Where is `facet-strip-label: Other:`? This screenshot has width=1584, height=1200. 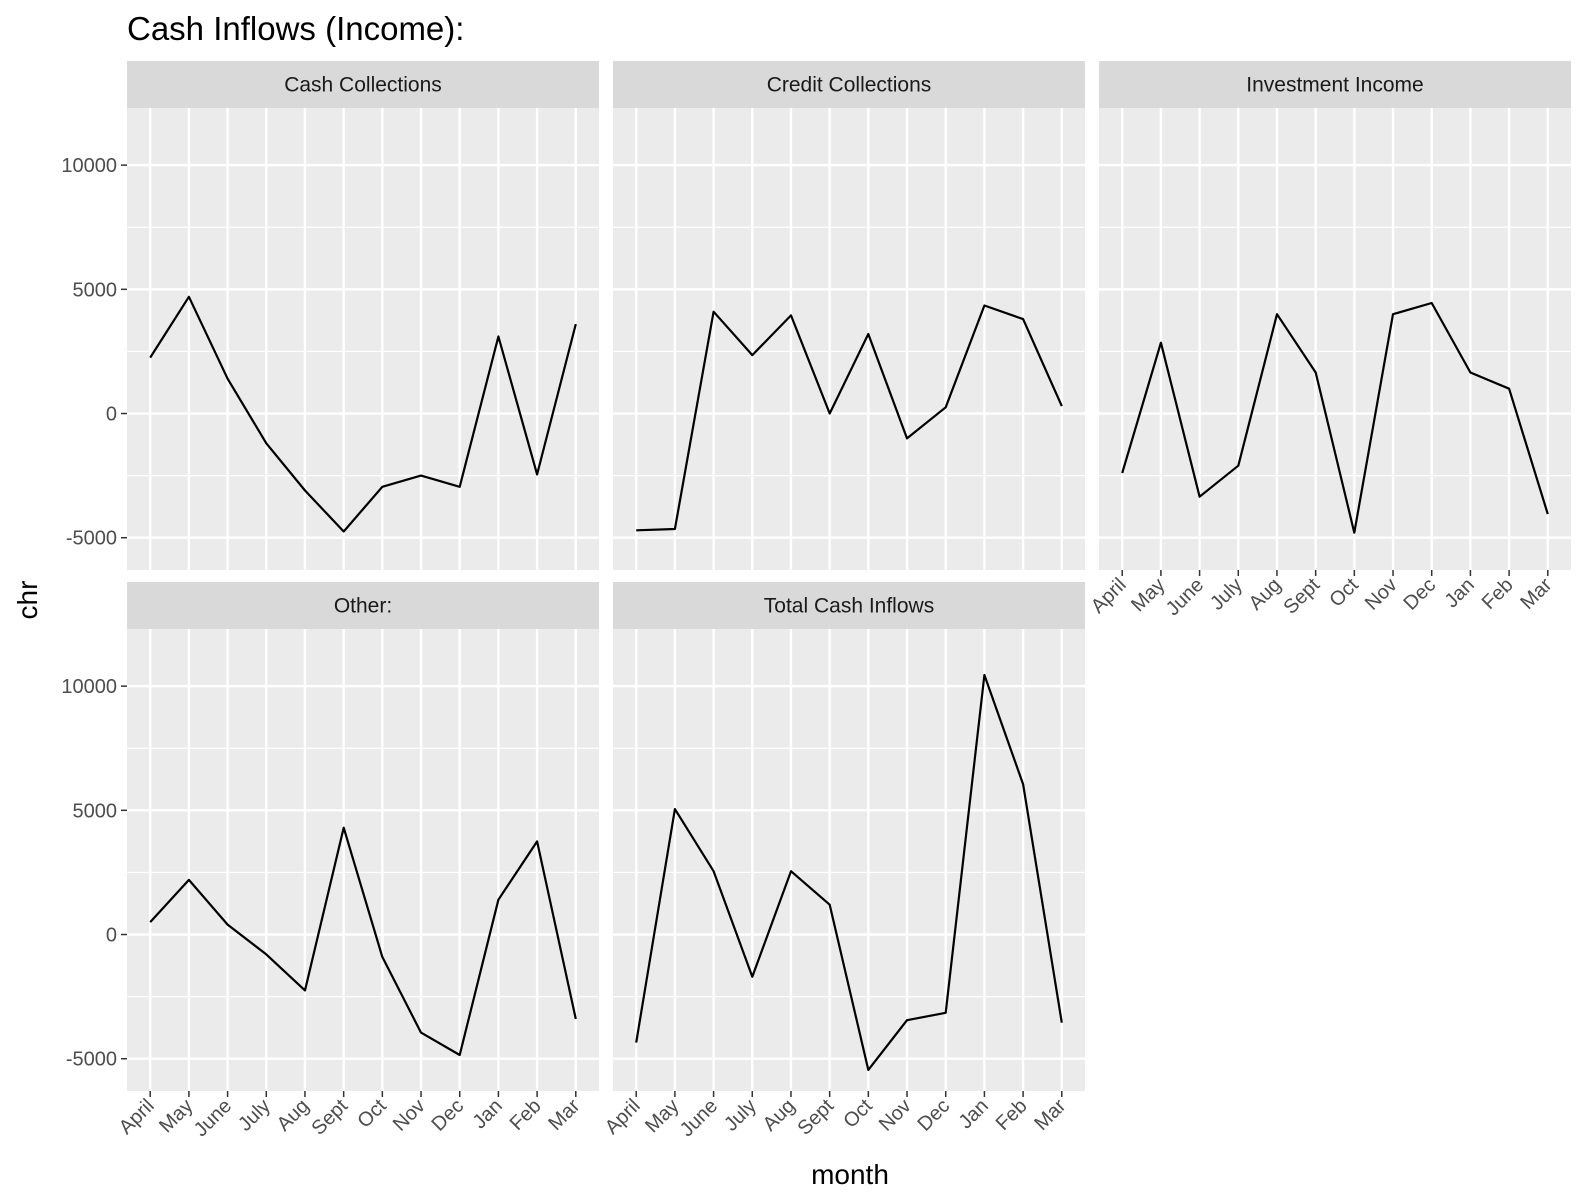
facet-strip-label: Other: is located at coordinates (363, 606).